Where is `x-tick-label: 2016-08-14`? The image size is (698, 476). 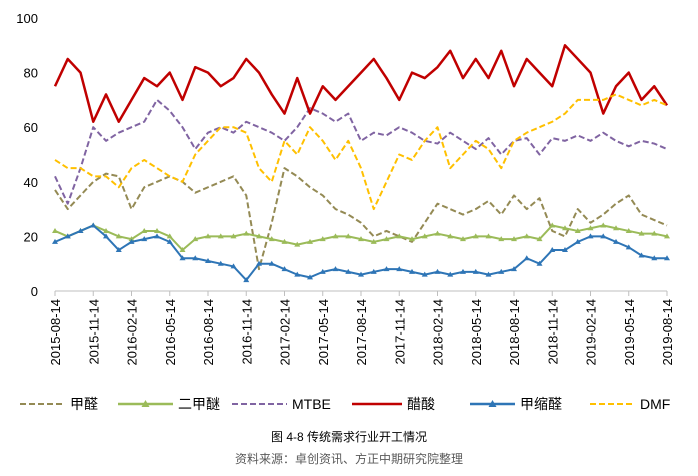
x-tick-label: 2016-08-14 is located at coordinates (208, 332).